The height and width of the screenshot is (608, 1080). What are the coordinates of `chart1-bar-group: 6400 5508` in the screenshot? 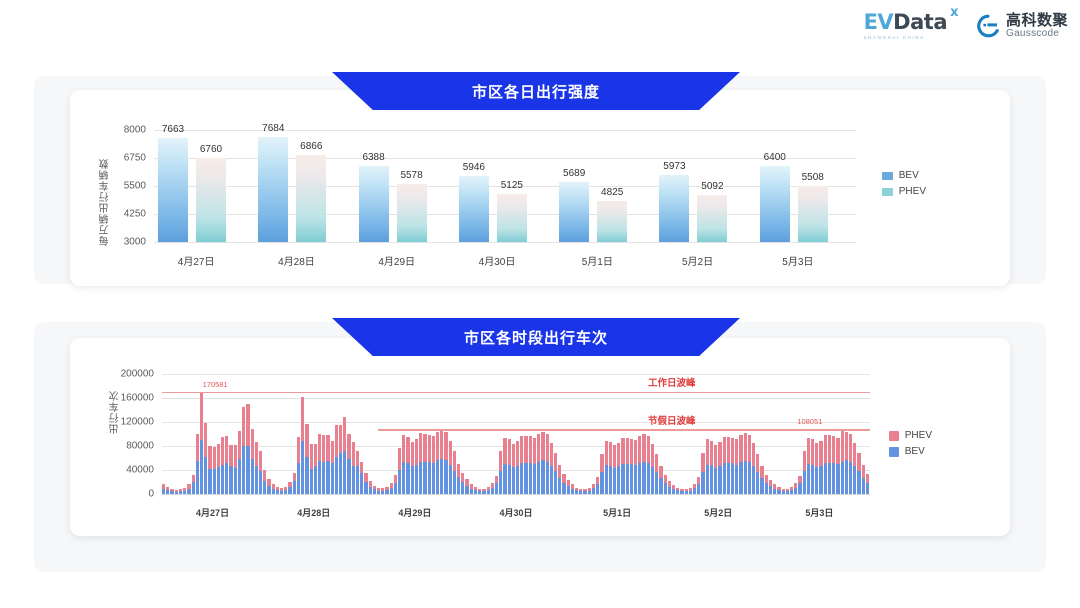 It's located at (806, 186).